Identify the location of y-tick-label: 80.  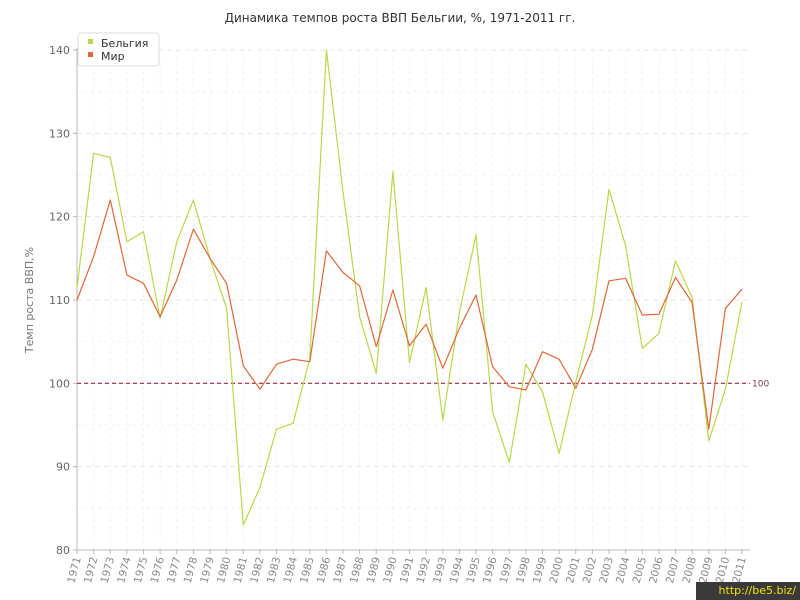
(63, 550).